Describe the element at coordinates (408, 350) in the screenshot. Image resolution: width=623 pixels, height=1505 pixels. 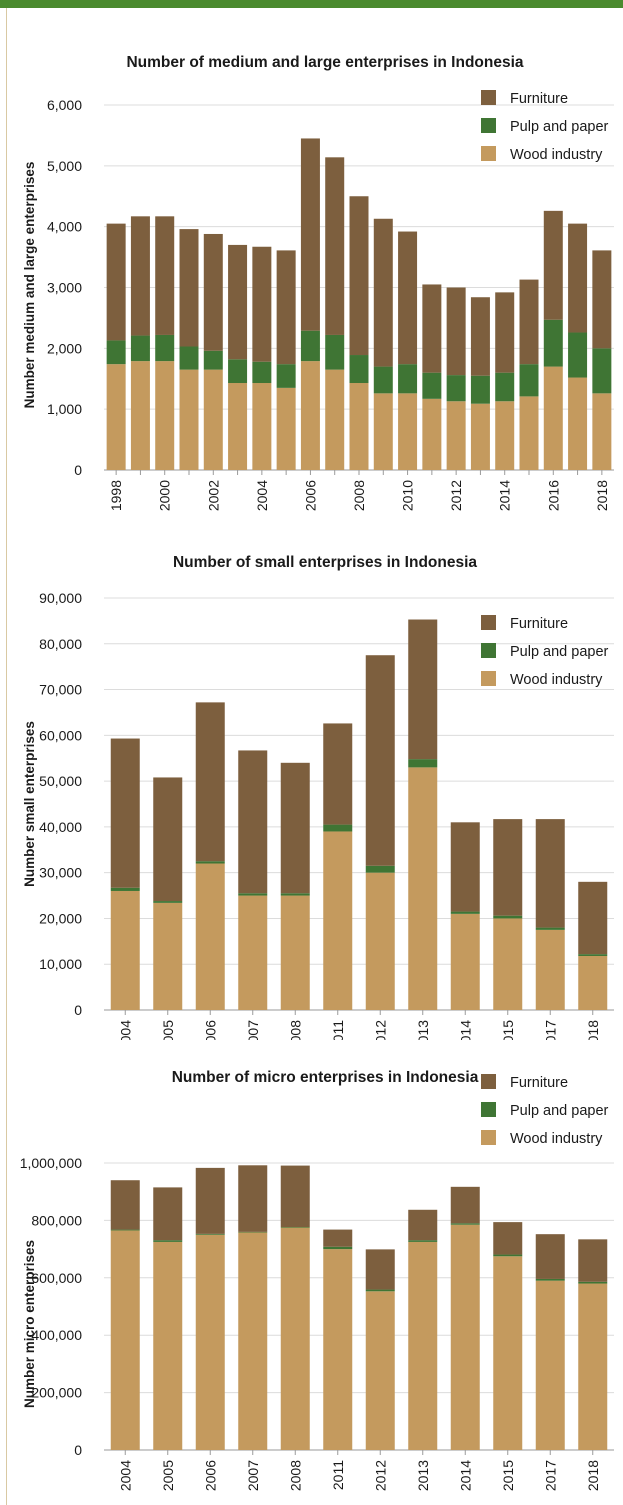
I see `bar-stack-2010` at that location.